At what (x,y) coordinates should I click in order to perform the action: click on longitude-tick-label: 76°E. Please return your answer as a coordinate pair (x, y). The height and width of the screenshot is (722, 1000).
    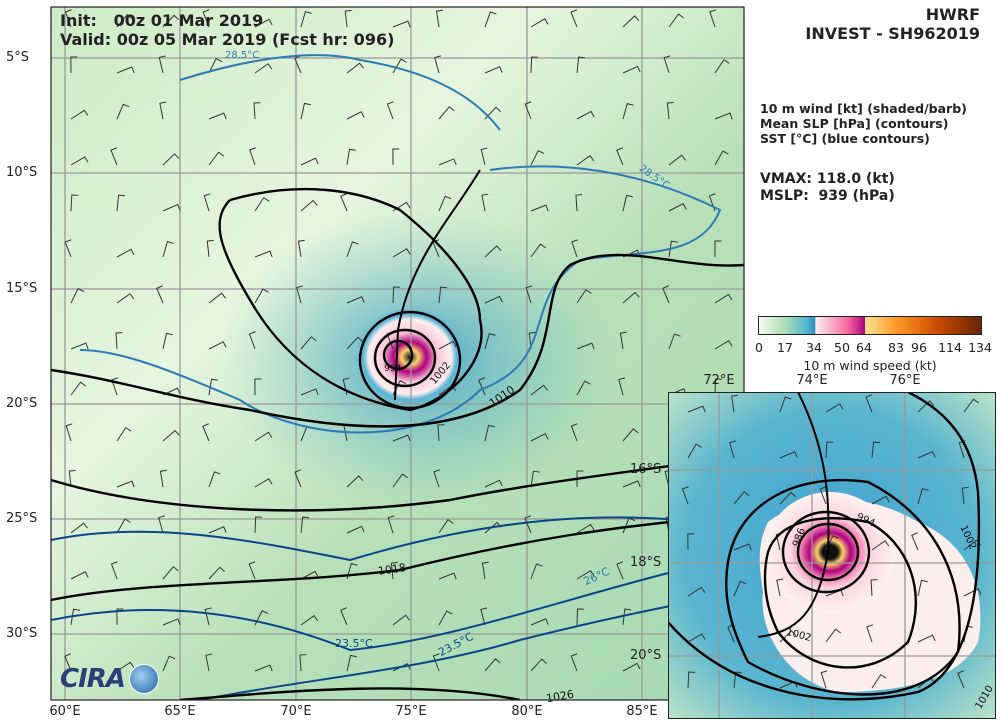
    Looking at the image, I should click on (905, 380).